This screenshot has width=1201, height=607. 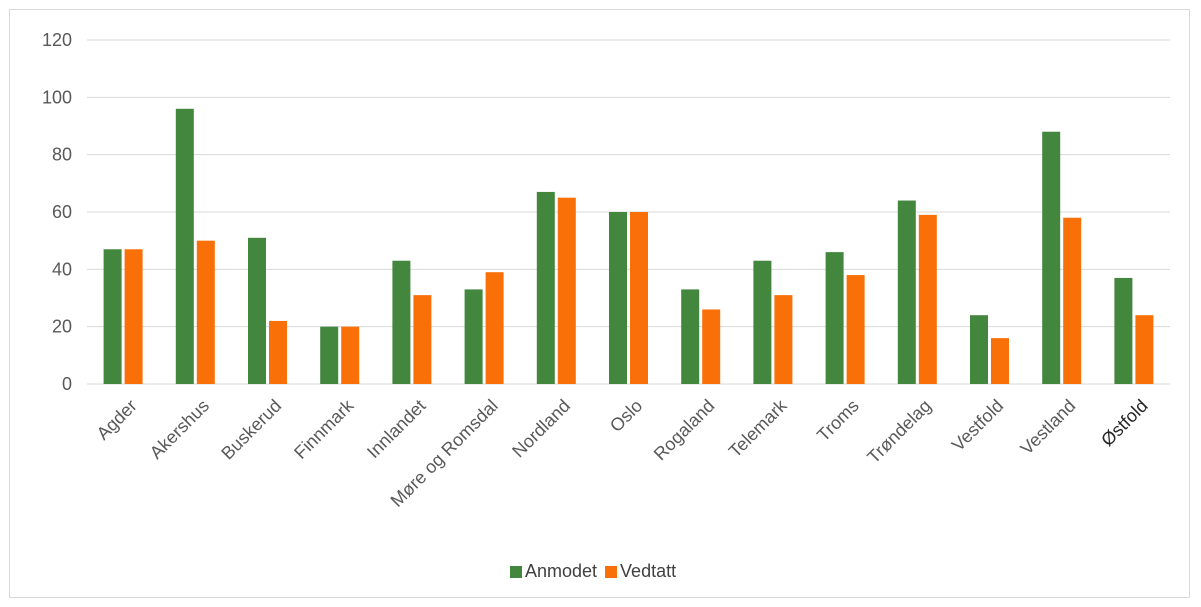 What do you see at coordinates (762, 322) in the screenshot?
I see `bar-anmodet-telemark` at bounding box center [762, 322].